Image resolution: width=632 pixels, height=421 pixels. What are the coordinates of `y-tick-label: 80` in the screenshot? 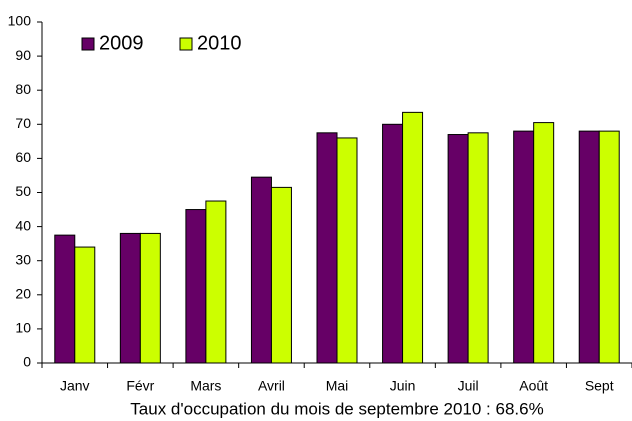 It's located at (23, 89).